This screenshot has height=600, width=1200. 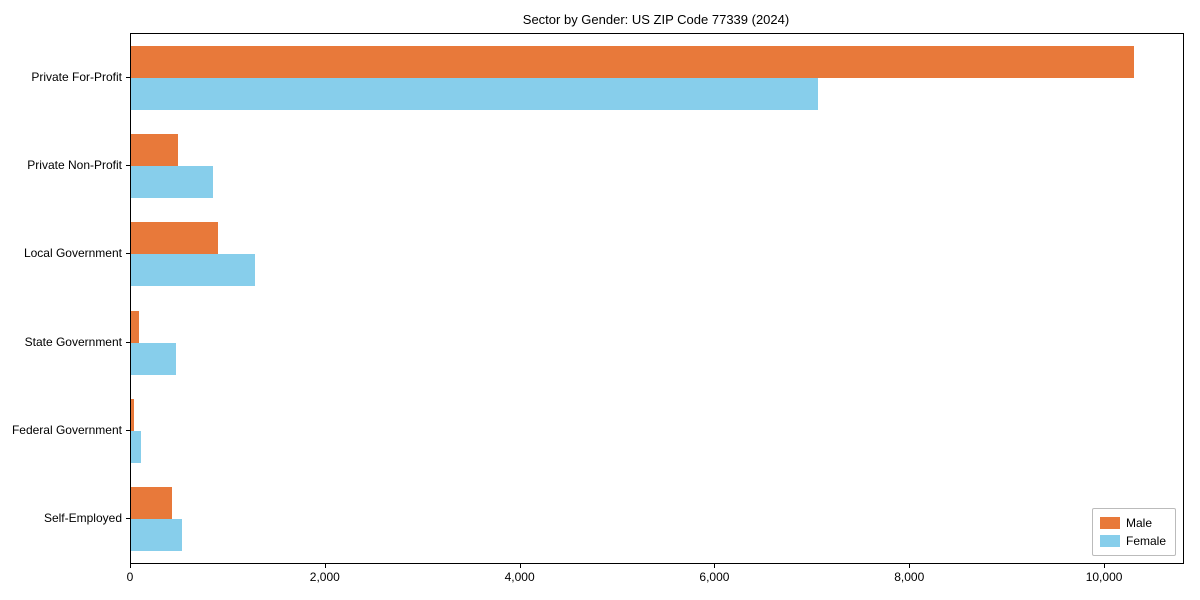 I want to click on legend-item-female: Female, so click(x=1132, y=541).